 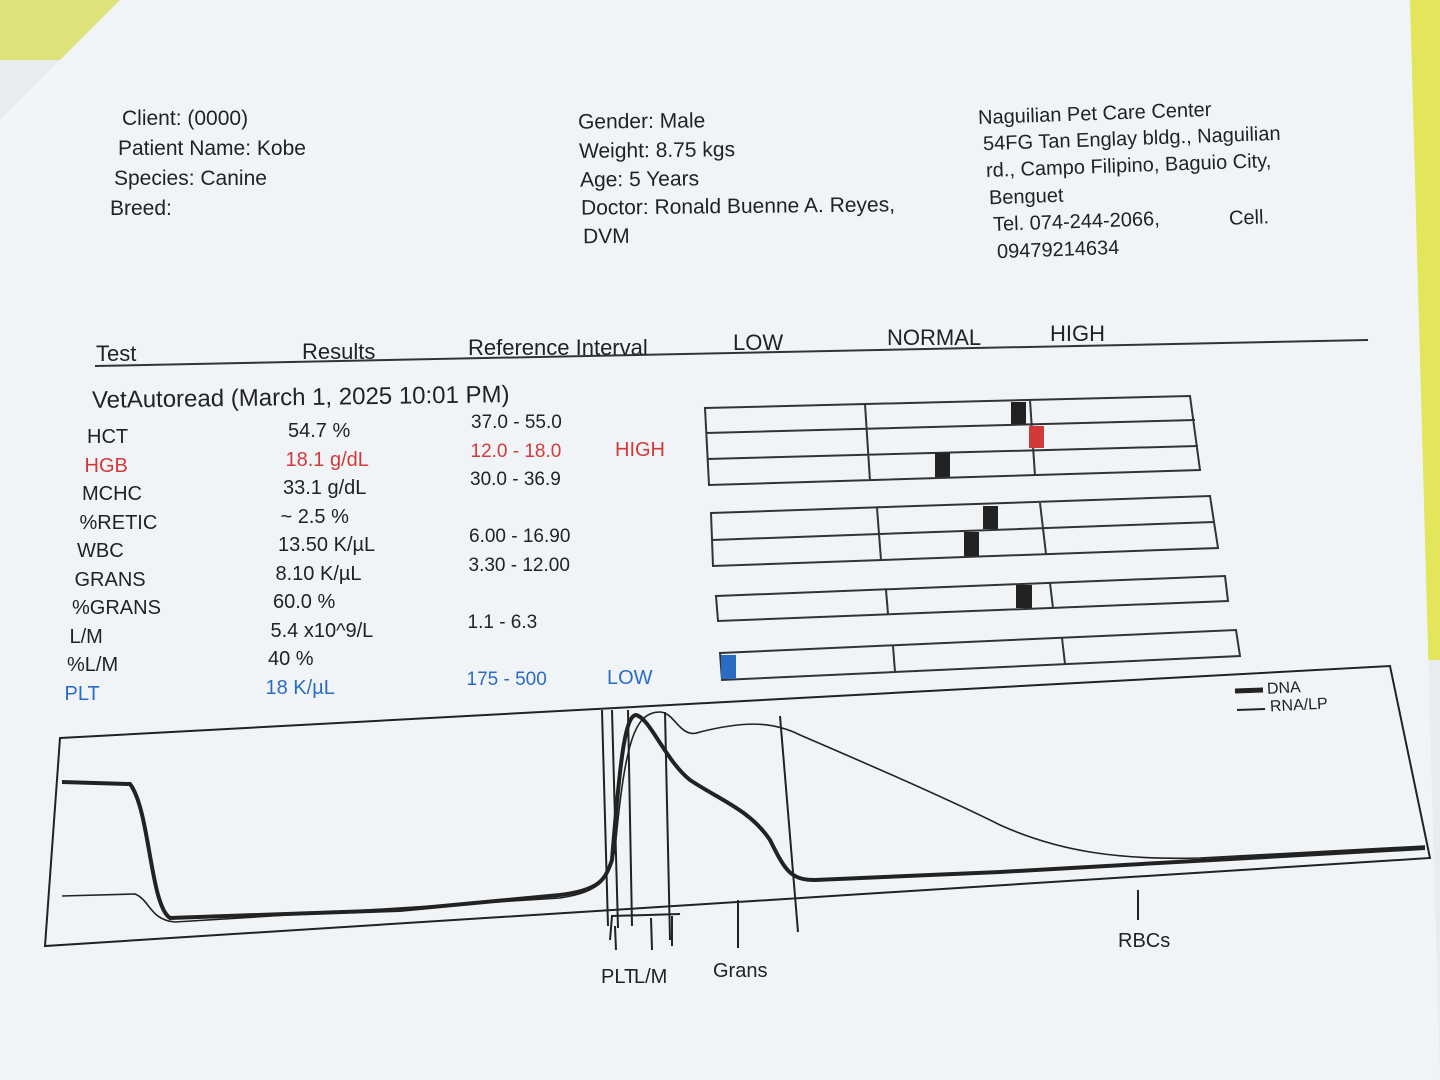 I want to click on legend-label: RNA/LP, so click(x=1299, y=705).